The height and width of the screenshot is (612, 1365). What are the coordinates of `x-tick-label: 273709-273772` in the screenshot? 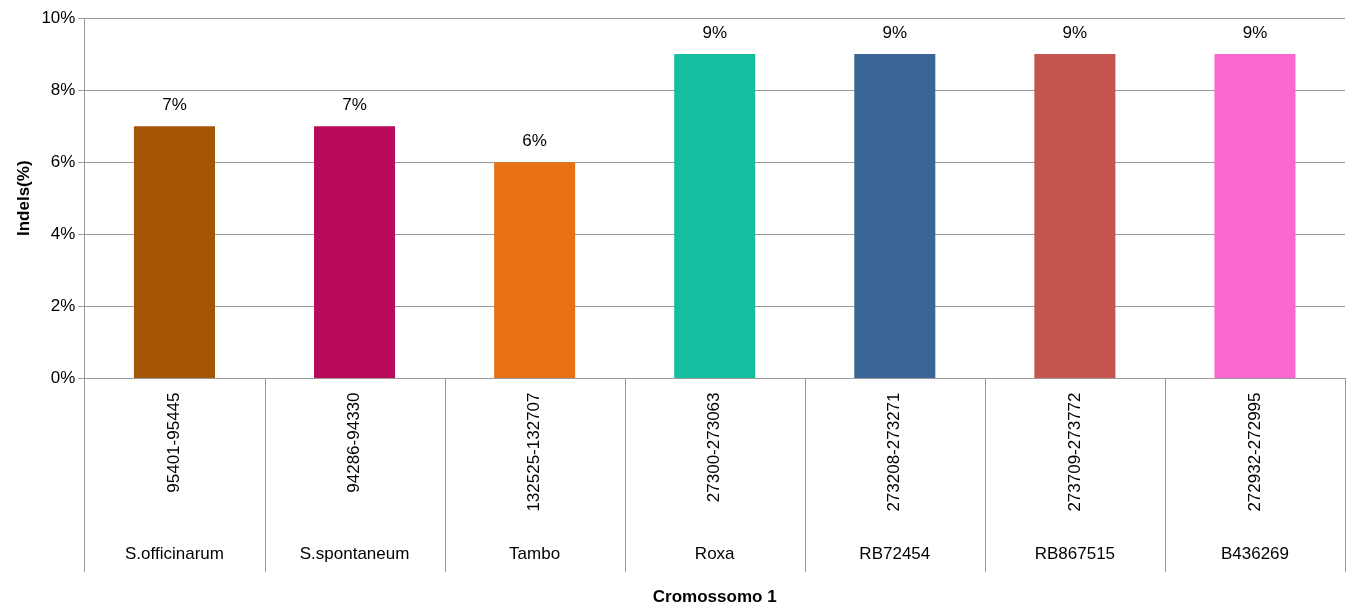 It's located at (1074, 452).